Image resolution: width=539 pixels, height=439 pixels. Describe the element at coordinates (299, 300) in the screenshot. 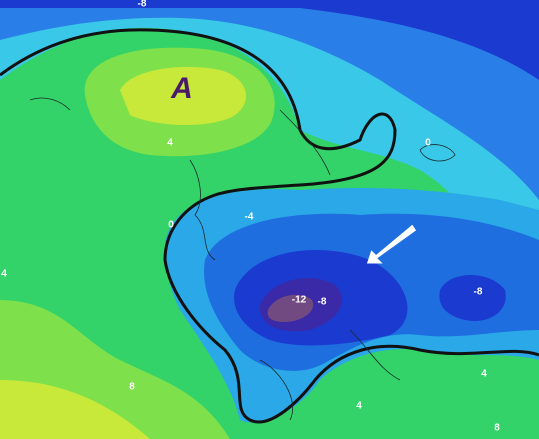

I see `contour-label: -12` at that location.